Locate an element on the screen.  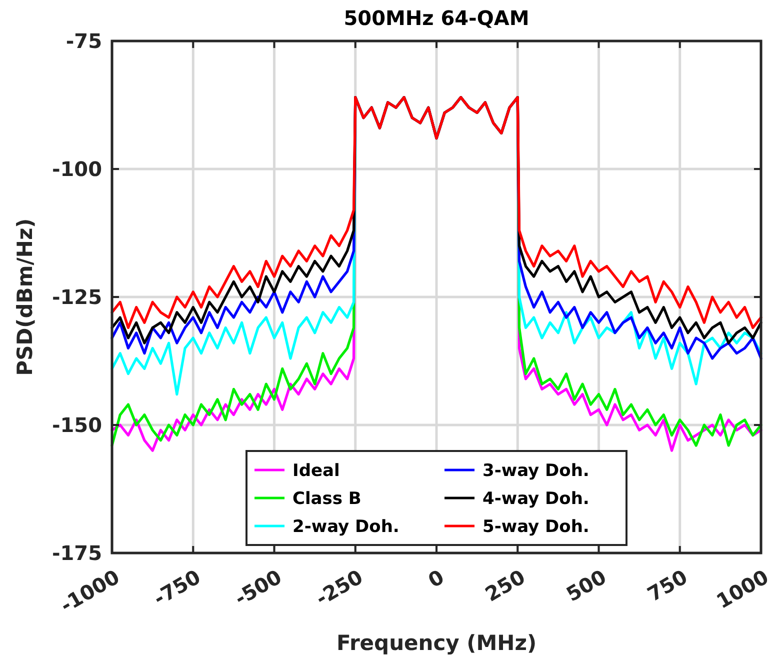
x-tick-label: -250 is located at coordinates (339, 587).